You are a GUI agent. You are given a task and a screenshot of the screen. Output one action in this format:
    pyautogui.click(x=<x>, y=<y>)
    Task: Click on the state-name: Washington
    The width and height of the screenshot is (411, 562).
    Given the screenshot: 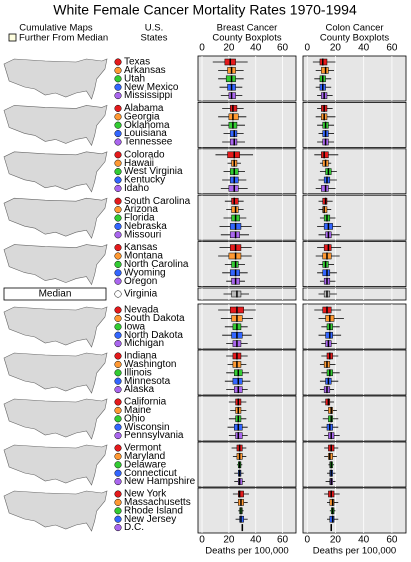 What is the action you would take?
    pyautogui.click(x=150, y=364)
    